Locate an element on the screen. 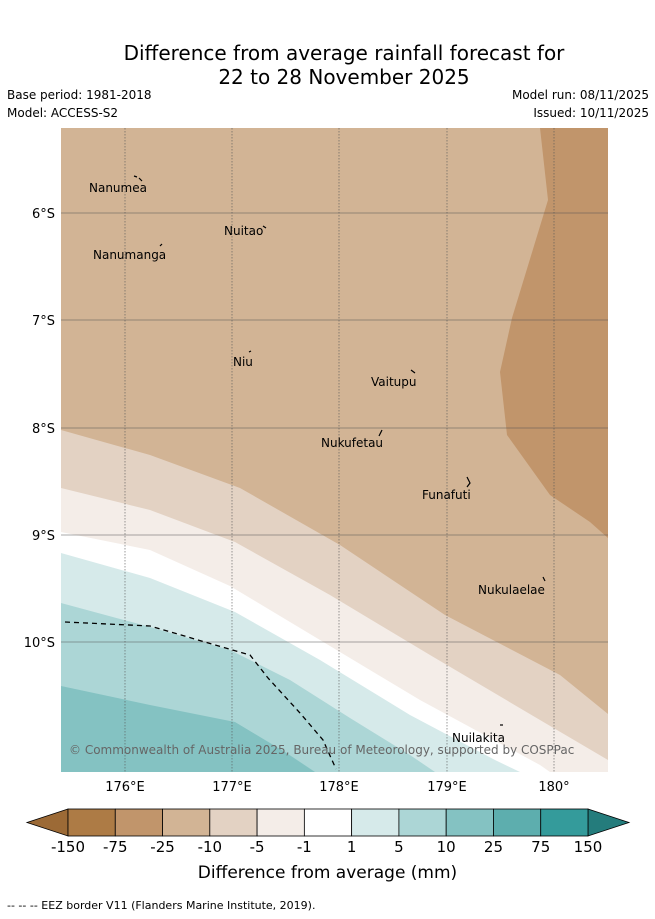 This screenshot has width=655, height=919. place-label-funafuti: Funafuti is located at coordinates (446, 495).